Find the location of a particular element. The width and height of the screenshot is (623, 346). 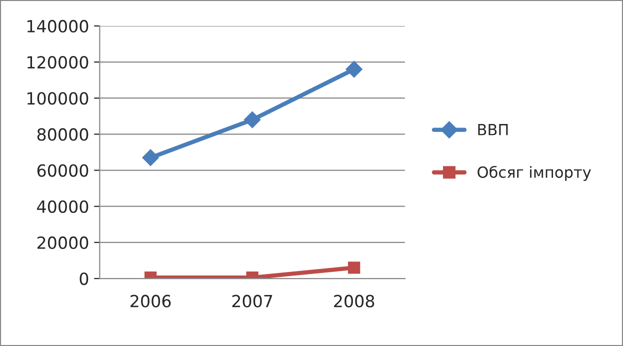

y-tick-label: 140000 is located at coordinates (57, 26).